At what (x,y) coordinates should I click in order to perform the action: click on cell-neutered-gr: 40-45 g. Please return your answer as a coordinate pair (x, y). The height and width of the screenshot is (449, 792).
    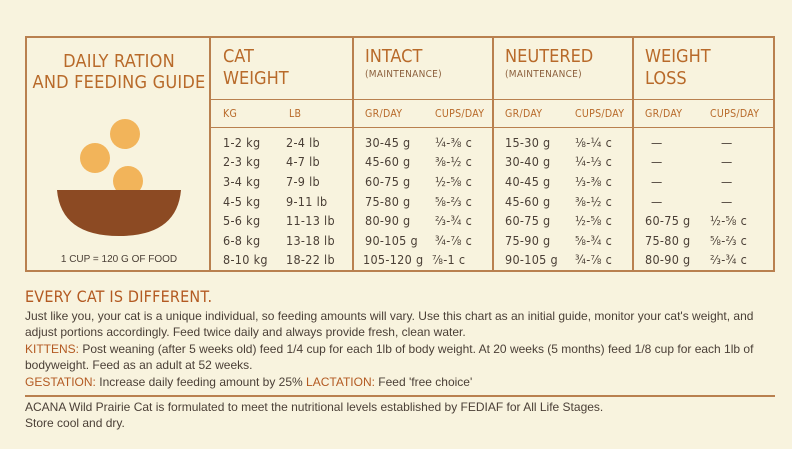
    Looking at the image, I should click on (528, 181).